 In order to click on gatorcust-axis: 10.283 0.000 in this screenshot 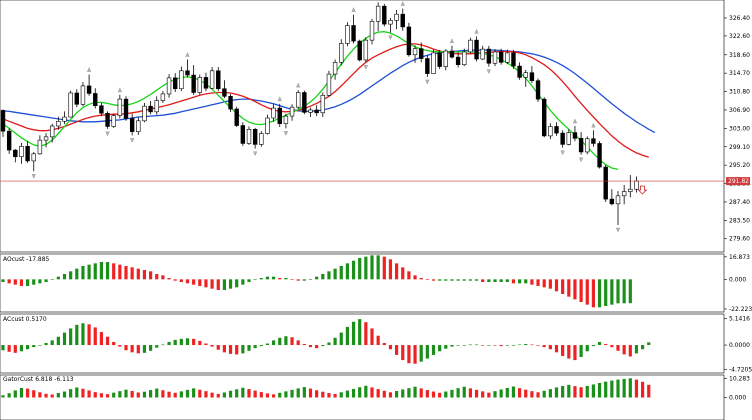, I will do `click(737, 388)`.